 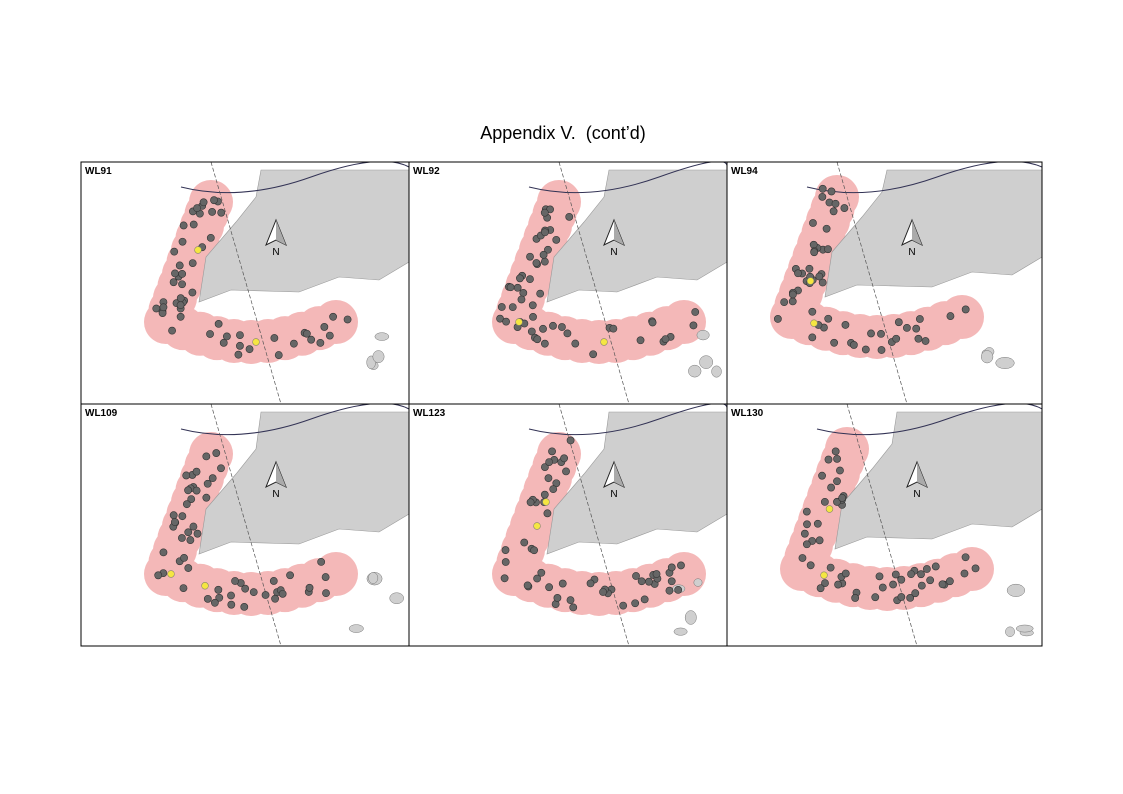 What do you see at coordinates (924, 178) in the screenshot?
I see `coast-line` at bounding box center [924, 178].